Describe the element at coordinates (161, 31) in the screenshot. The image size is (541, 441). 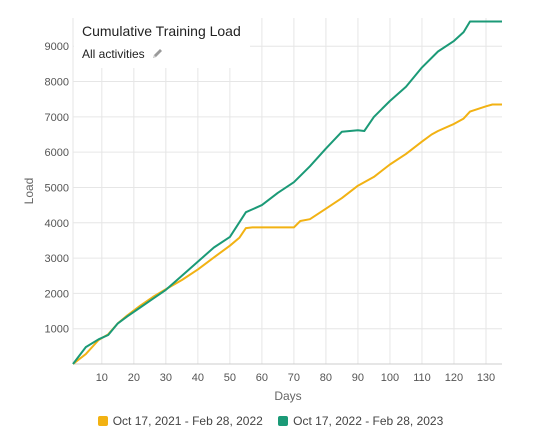
I see `chart-title: Cumulative Training Load` at that location.